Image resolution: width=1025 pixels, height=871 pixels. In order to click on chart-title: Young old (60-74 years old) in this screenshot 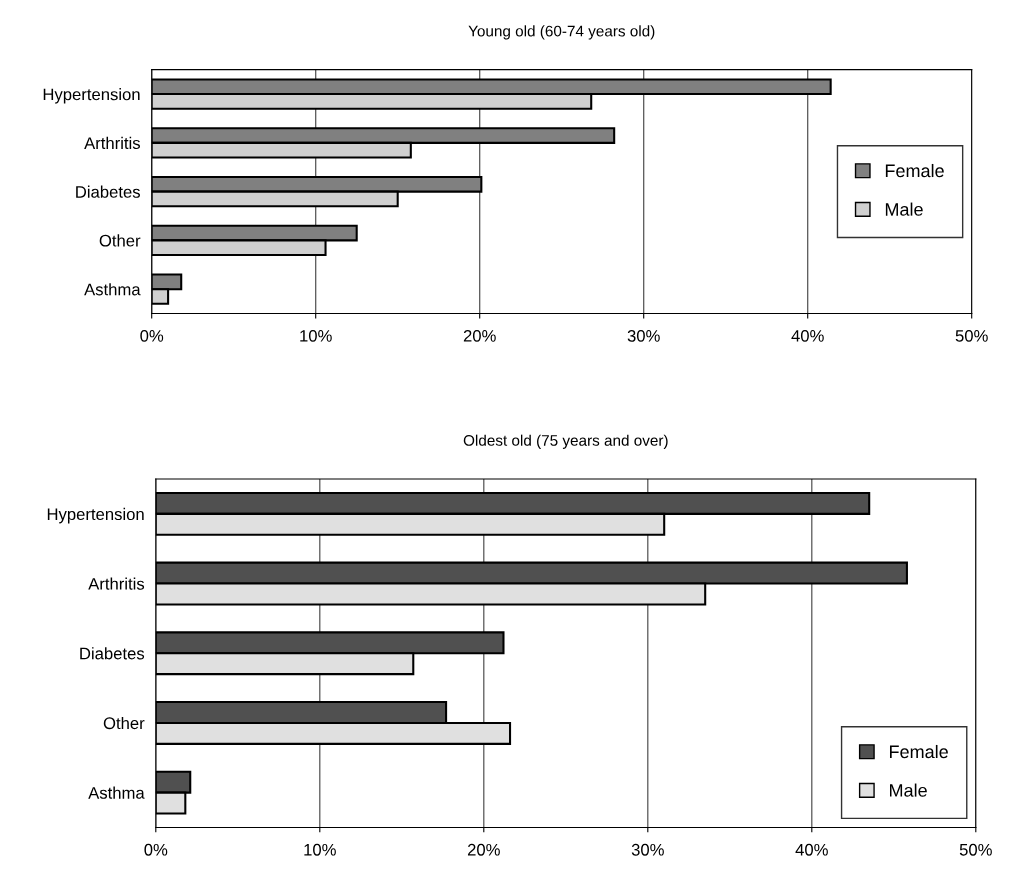, I will do `click(561, 32)`.